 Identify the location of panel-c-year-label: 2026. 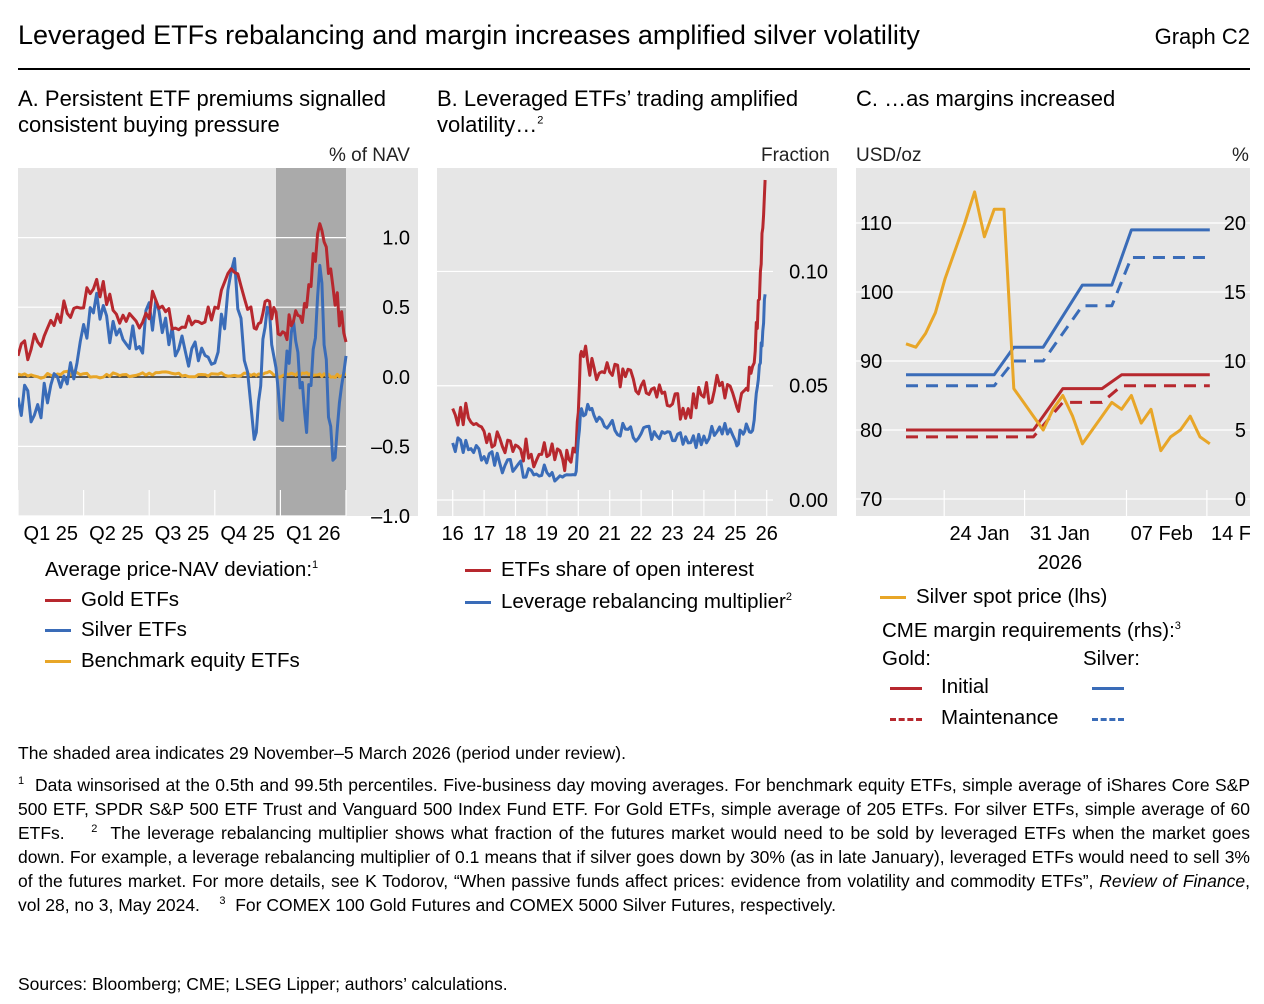
(1060, 563).